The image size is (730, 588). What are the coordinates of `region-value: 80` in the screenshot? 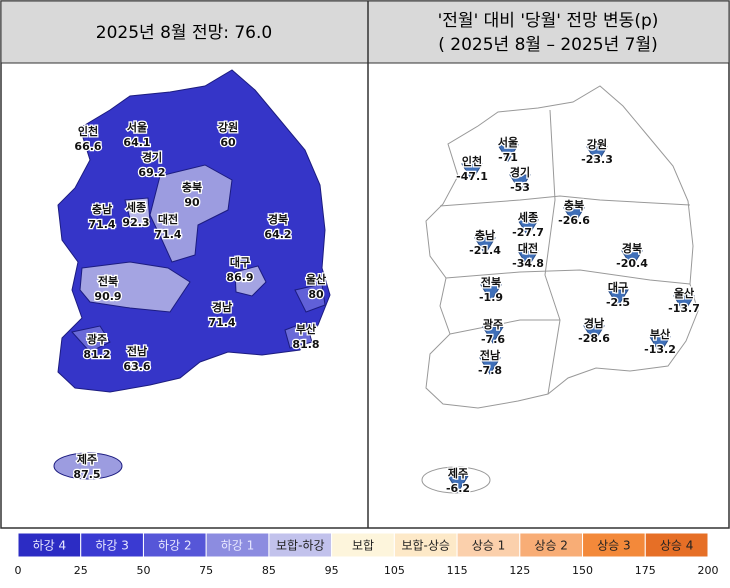 It's located at (316, 294).